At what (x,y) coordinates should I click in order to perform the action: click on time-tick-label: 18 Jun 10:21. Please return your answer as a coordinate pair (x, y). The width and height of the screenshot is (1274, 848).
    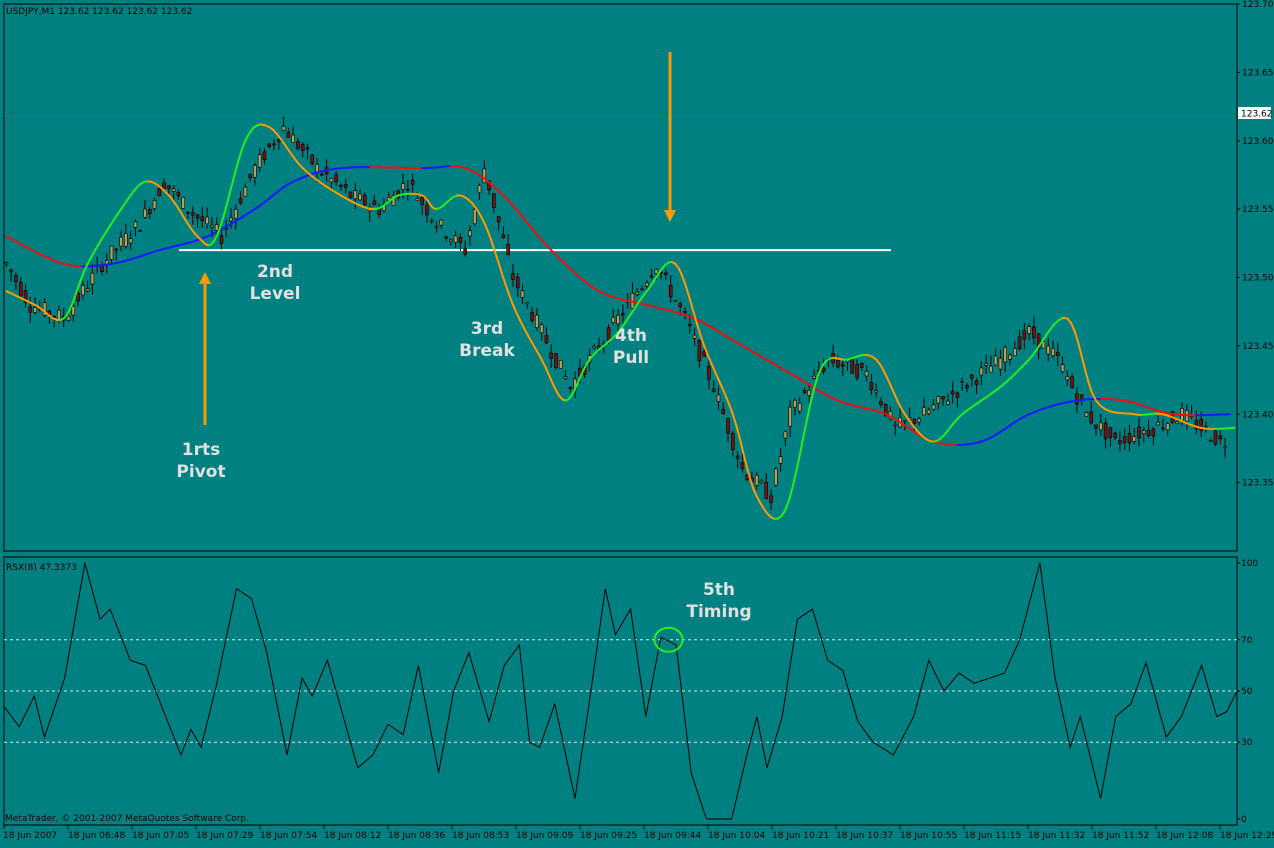
    Looking at the image, I should click on (800, 836).